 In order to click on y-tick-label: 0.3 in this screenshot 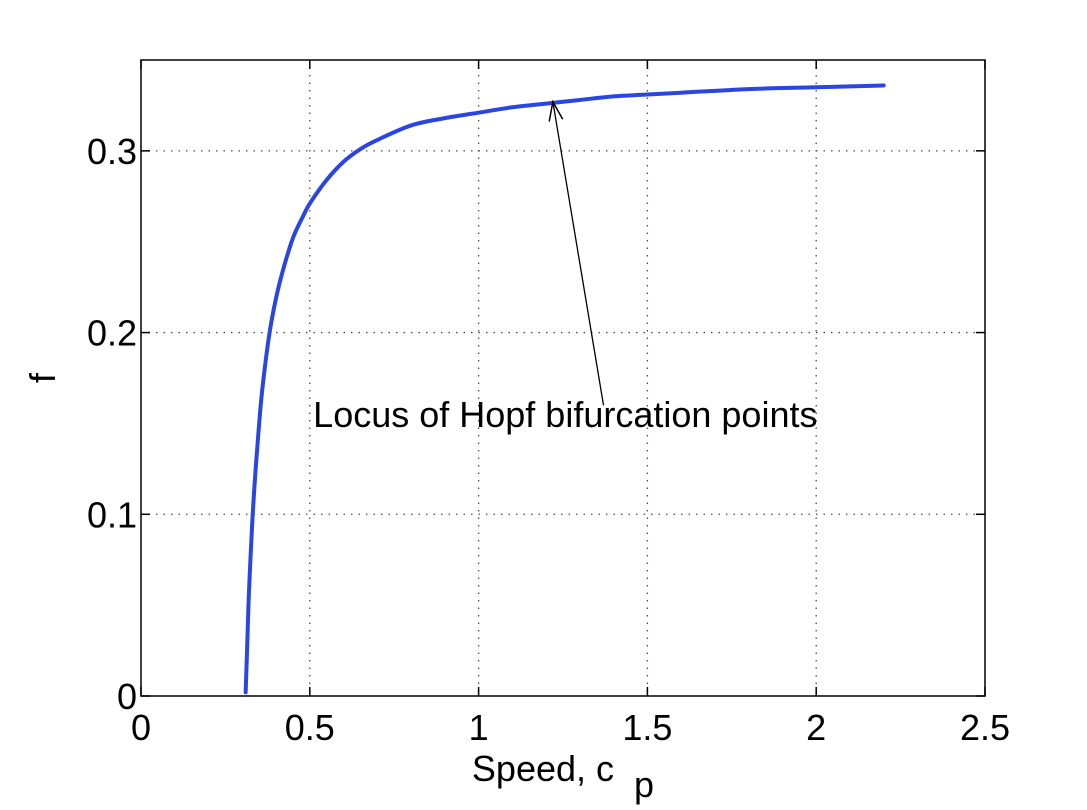, I will do `click(112, 151)`.